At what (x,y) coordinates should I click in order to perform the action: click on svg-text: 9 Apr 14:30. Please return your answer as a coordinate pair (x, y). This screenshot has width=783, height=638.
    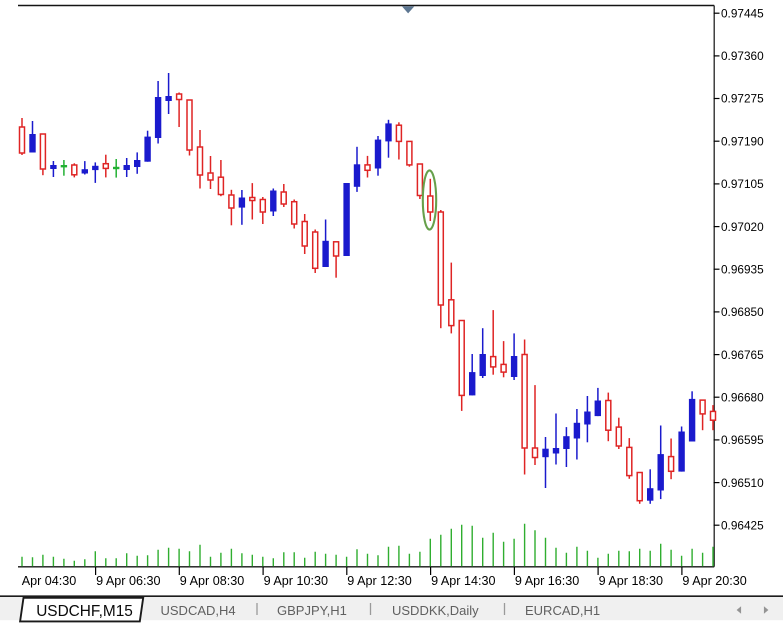
    Looking at the image, I should click on (463, 581).